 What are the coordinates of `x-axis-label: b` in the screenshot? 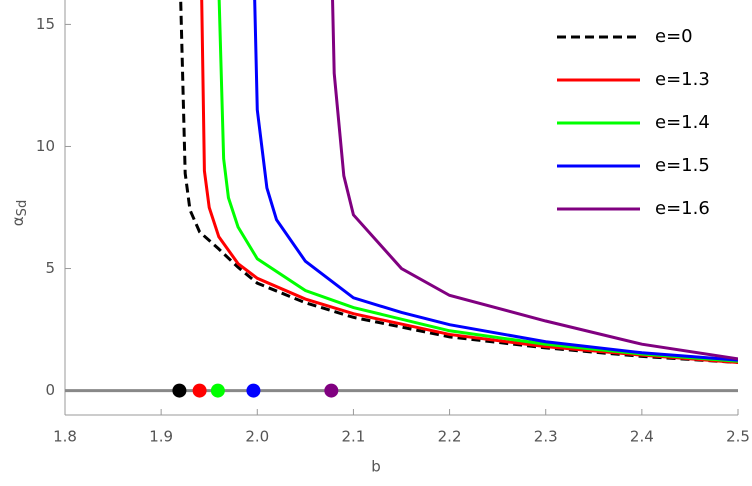 It's located at (376, 467).